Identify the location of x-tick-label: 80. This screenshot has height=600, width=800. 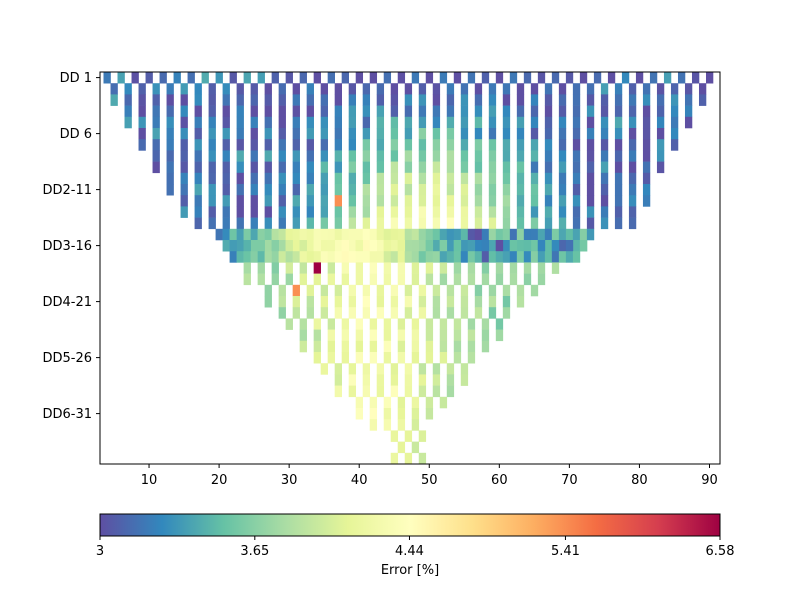
(639, 480).